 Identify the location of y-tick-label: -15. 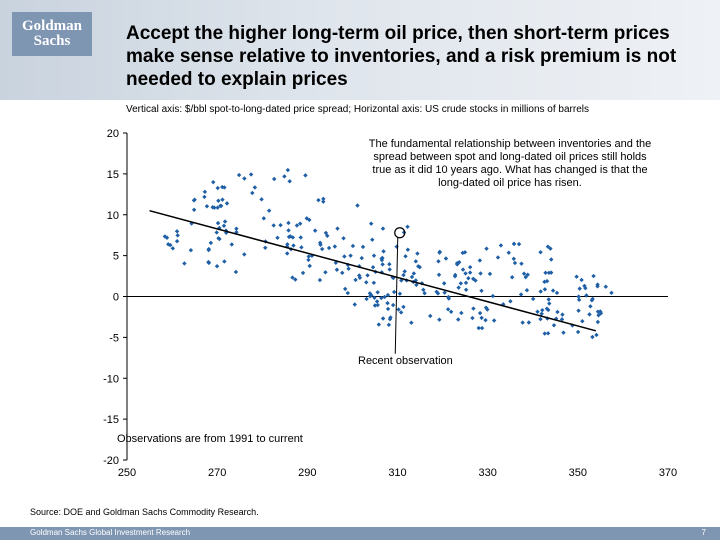
(111, 420).